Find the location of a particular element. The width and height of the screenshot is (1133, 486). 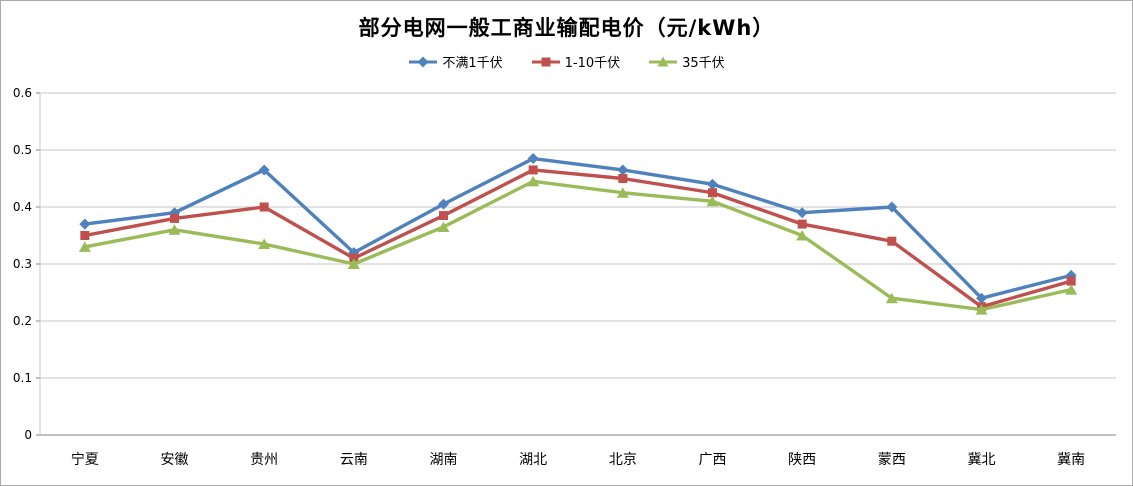

x-axis-label: 冀北 is located at coordinates (982, 460).